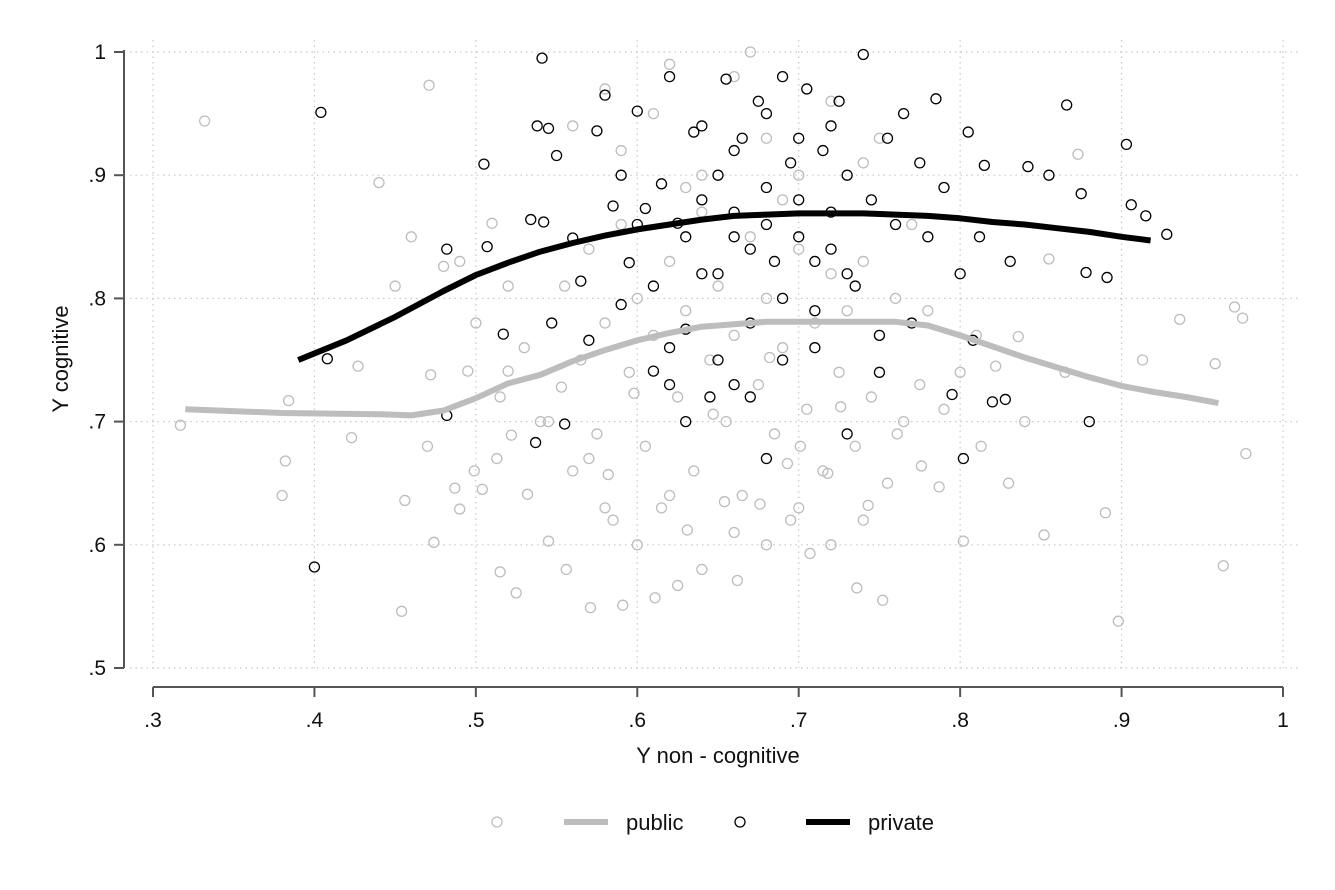 The width and height of the screenshot is (1335, 890). I want to click on x-tick-label: .8, so click(960, 720).